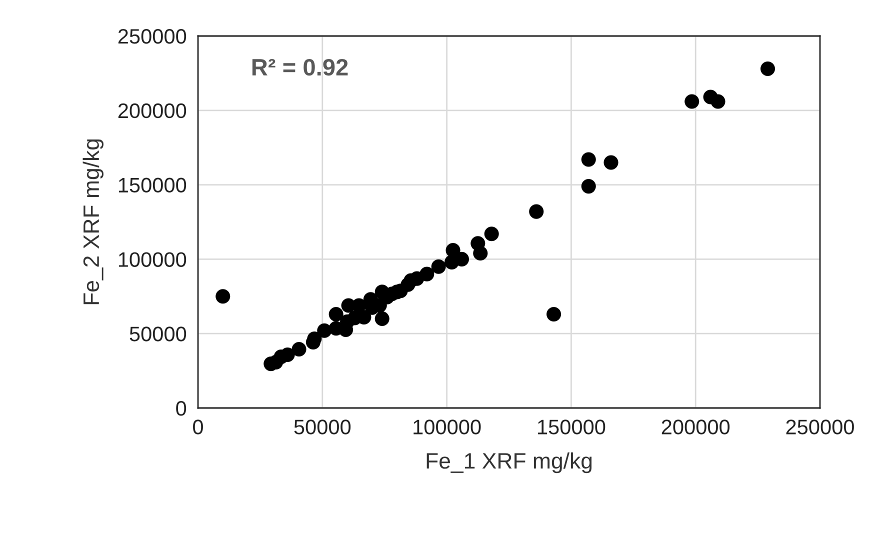  Describe the element at coordinates (300, 67) in the screenshot. I see `annotation: R² = 0.92` at that location.